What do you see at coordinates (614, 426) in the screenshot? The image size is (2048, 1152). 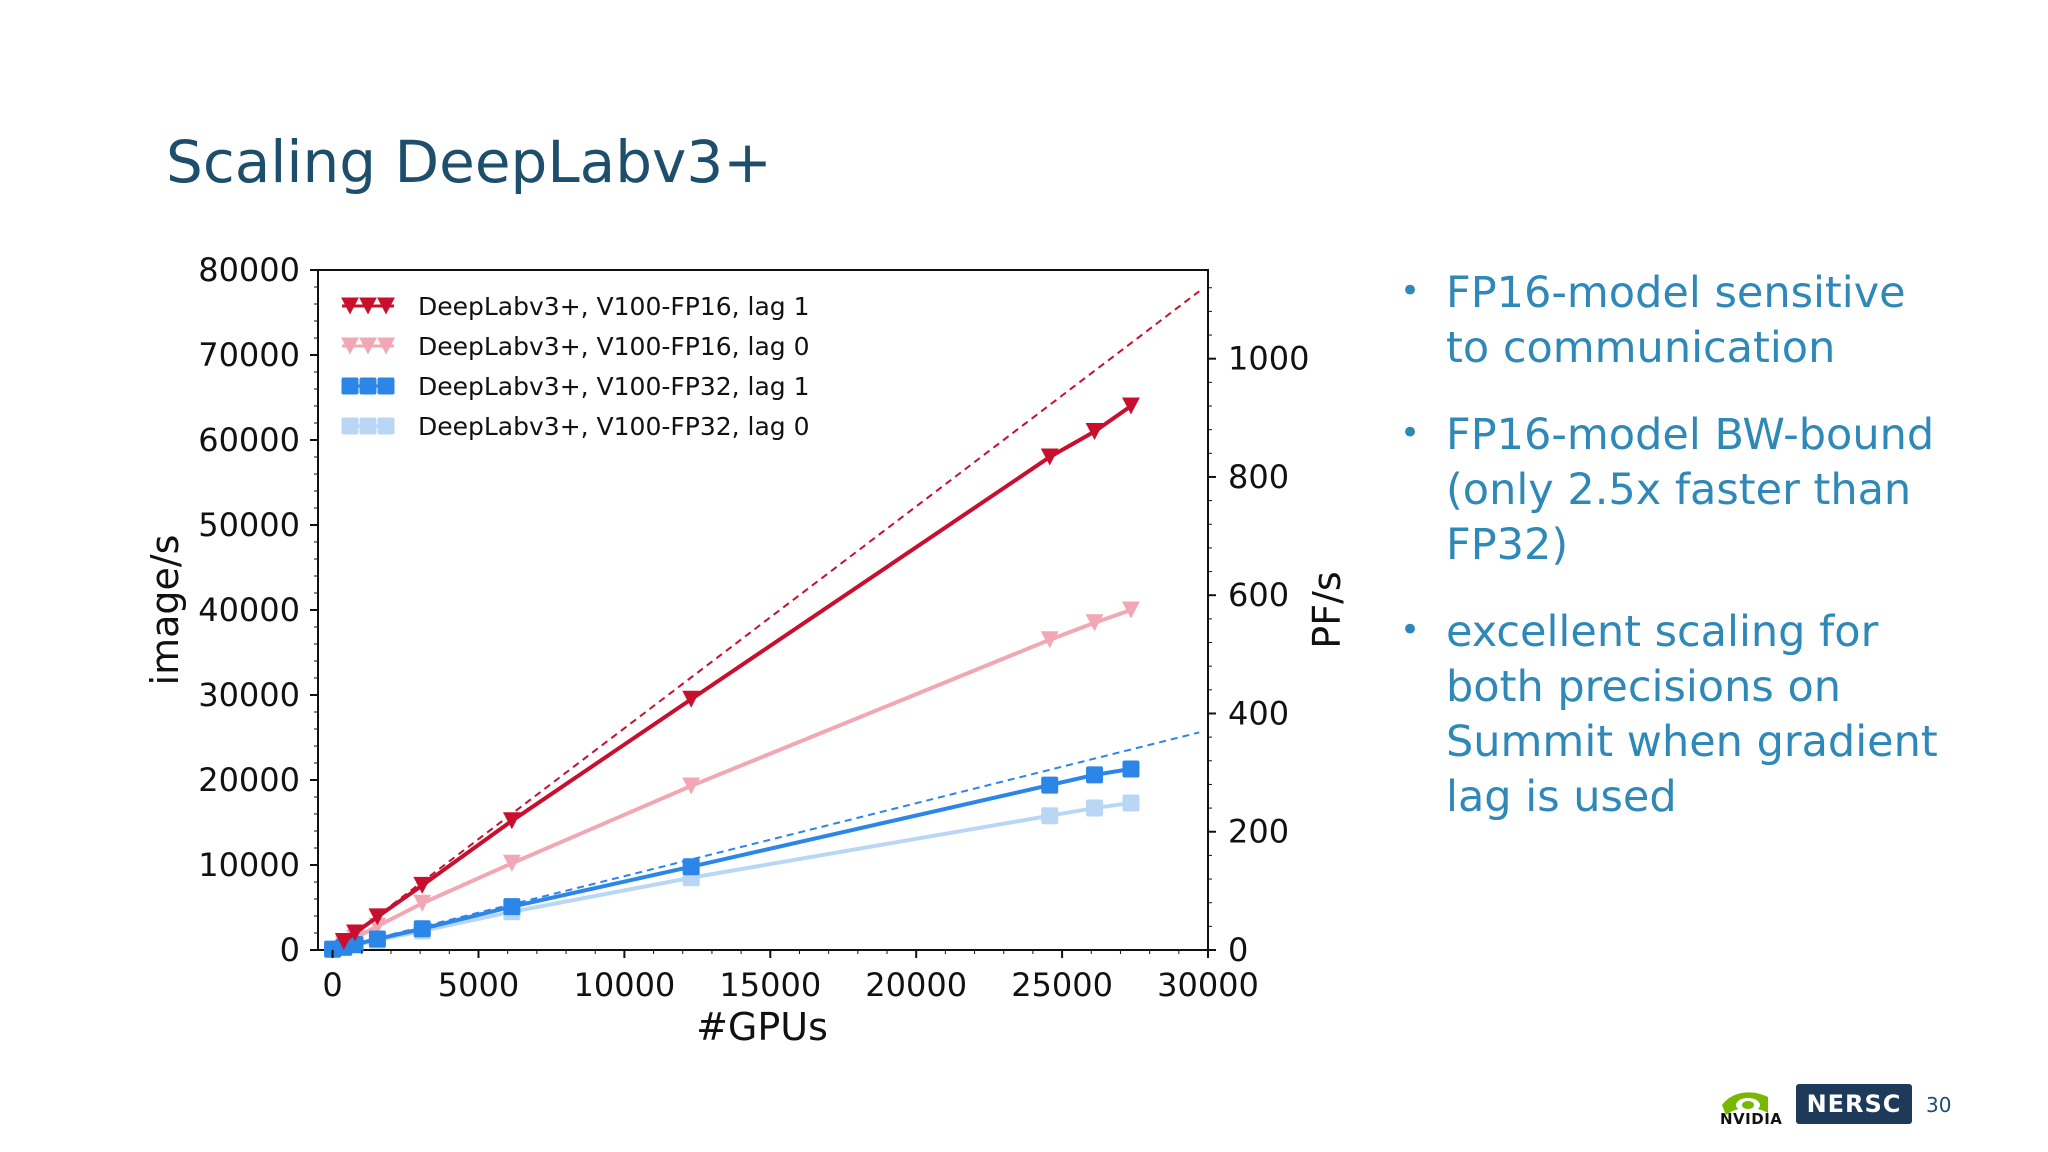 I see `legend-label: DeepLabv3+, V100-FP32, lag 0` at bounding box center [614, 426].